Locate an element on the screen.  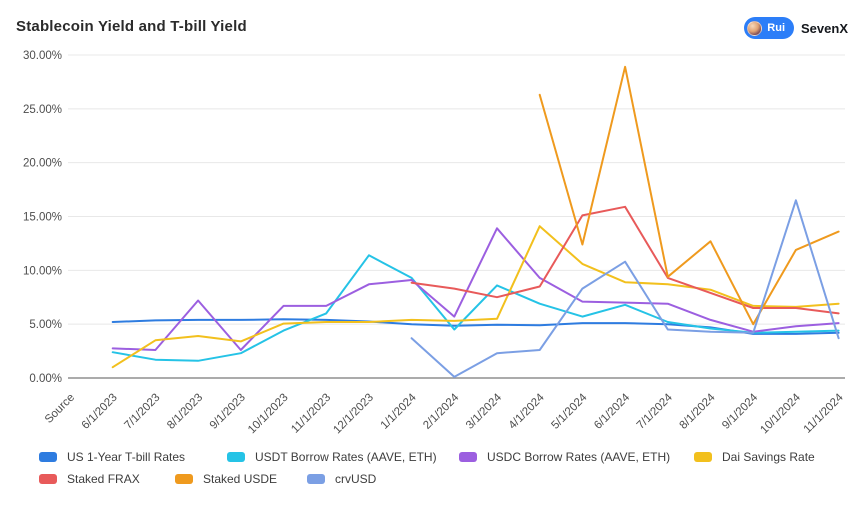
x-axis-tick-label: 3/1/2024 is located at coordinates (484, 411).